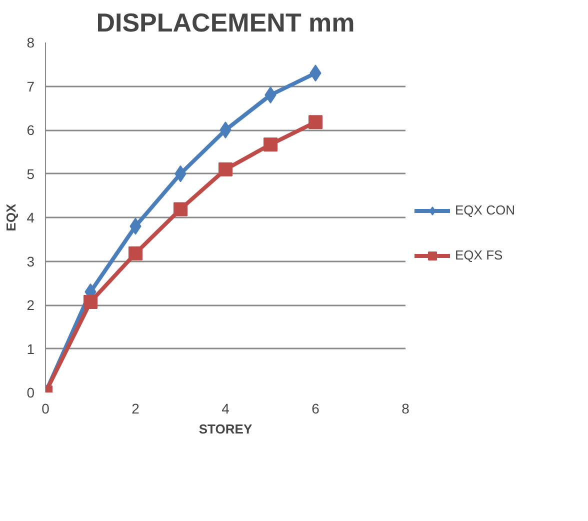 This screenshot has height=521, width=588. What do you see at coordinates (30, 218) in the screenshot?
I see `y-tick-label: 4` at bounding box center [30, 218].